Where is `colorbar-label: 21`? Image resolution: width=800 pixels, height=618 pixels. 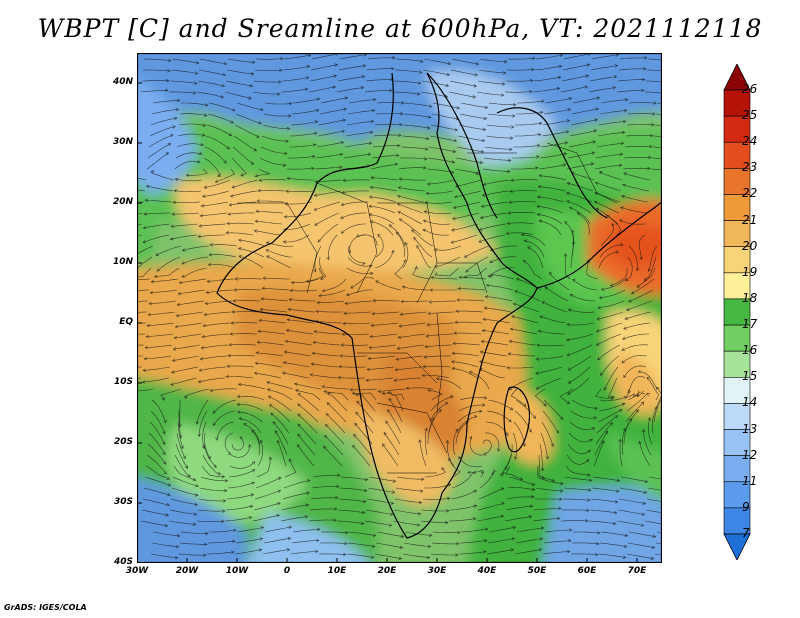 colorbar-label: 21 is located at coordinates (750, 219).